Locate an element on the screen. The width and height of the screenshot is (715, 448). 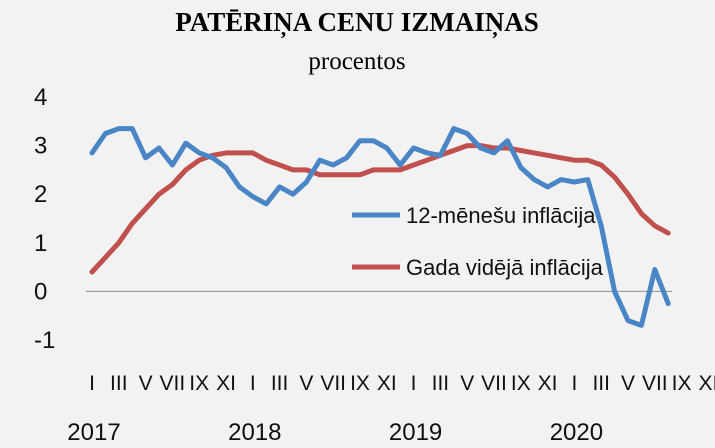
legend-label-12-month: 12-mēnešu inflācija is located at coordinates (501, 215).